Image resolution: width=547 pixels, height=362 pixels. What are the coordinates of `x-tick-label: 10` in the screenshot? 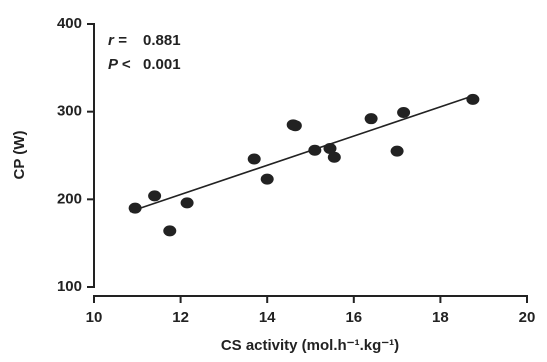 It's located at (94, 317).